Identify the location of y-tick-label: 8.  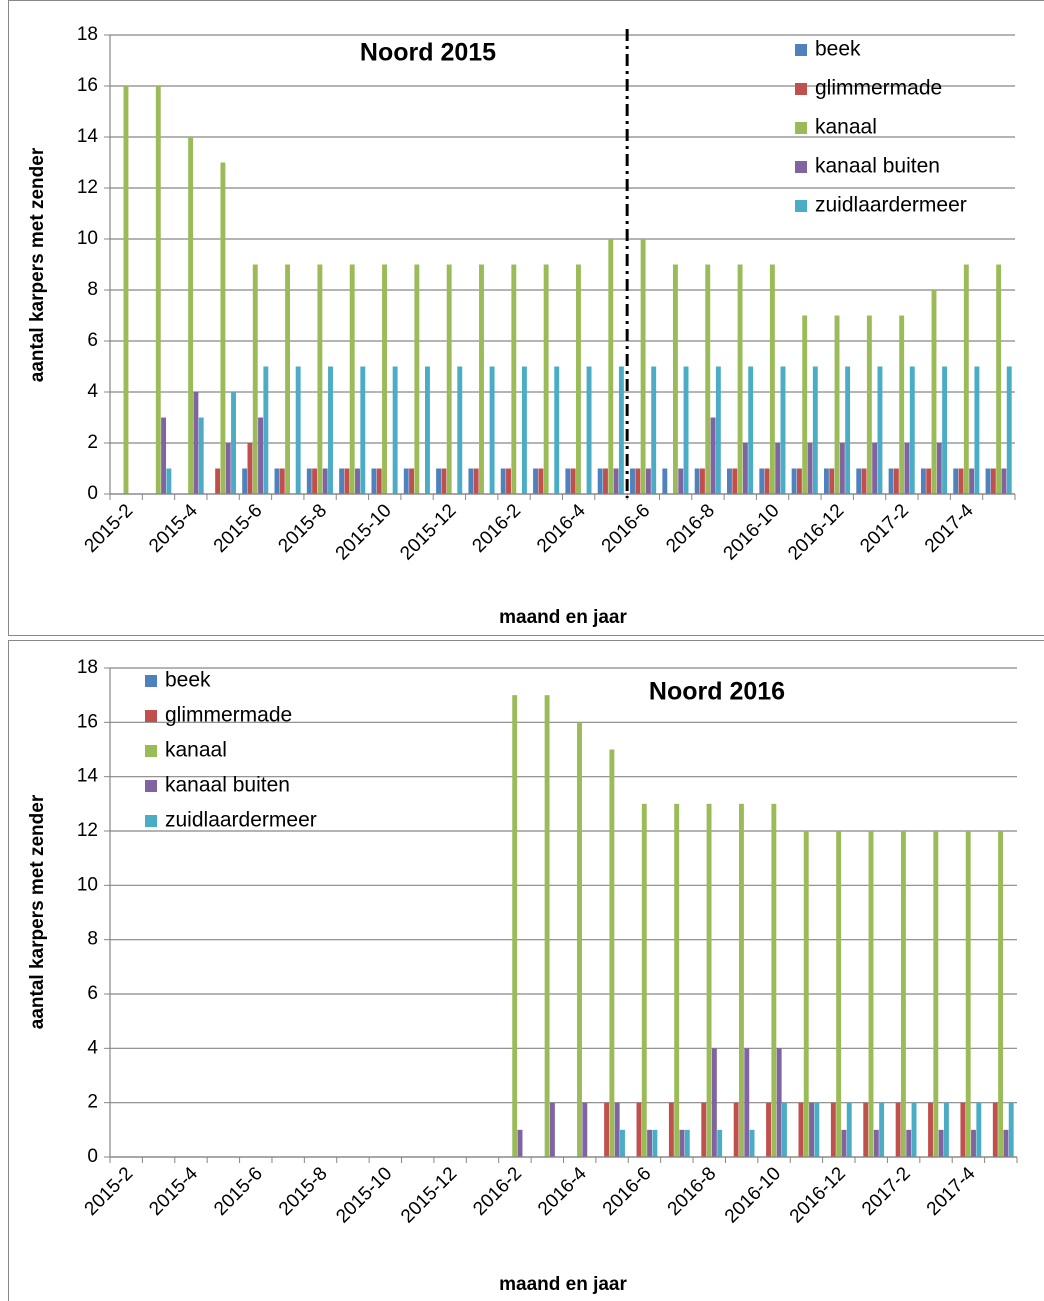
(92, 939).